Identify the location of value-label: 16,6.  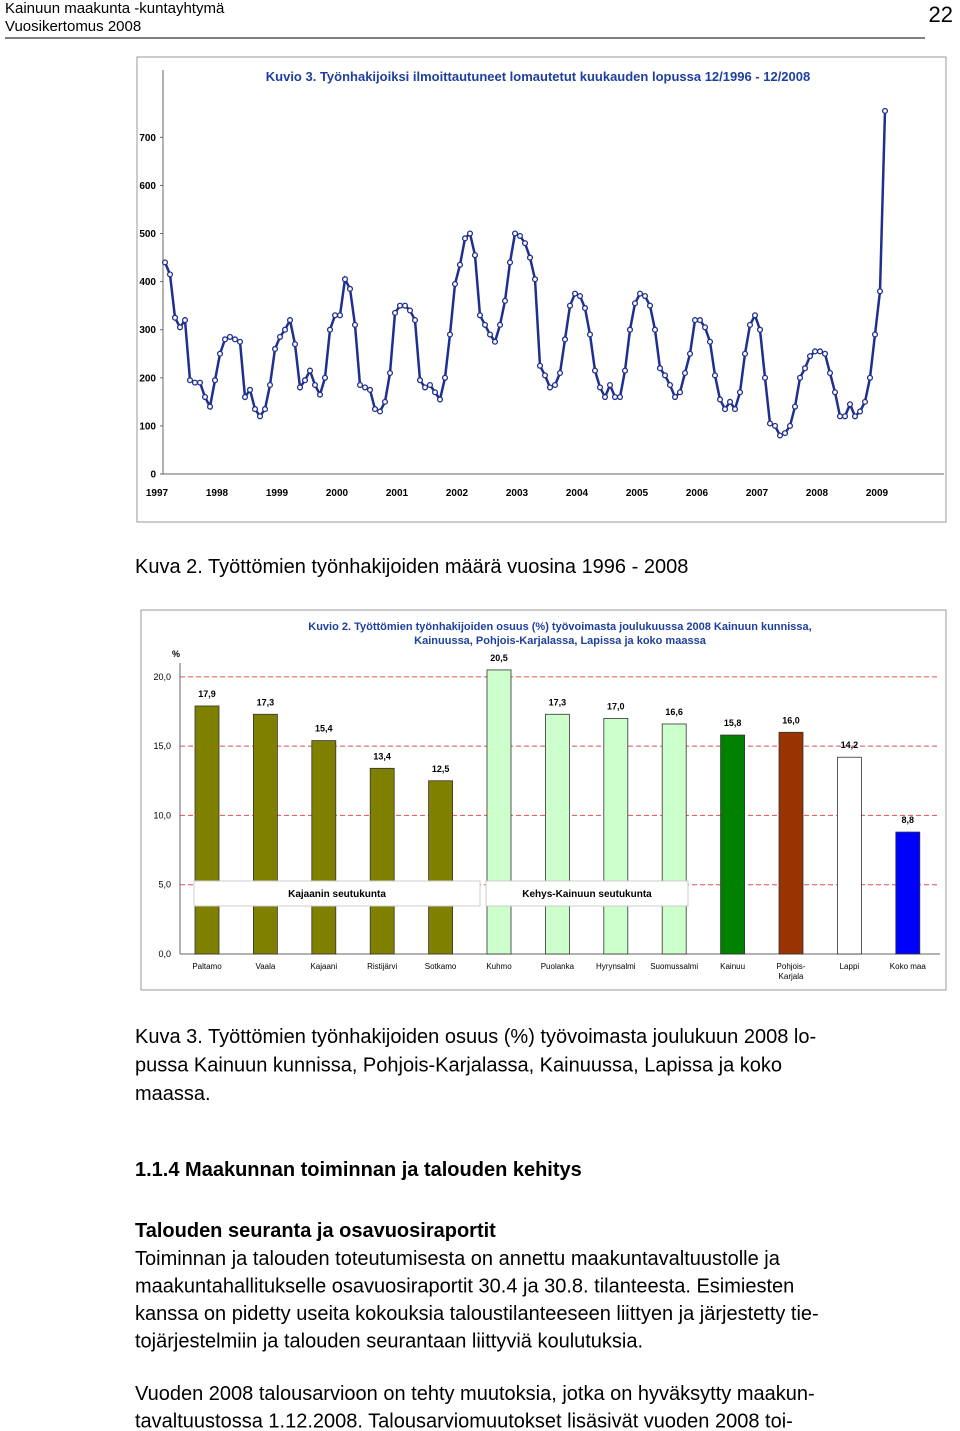
(674, 712).